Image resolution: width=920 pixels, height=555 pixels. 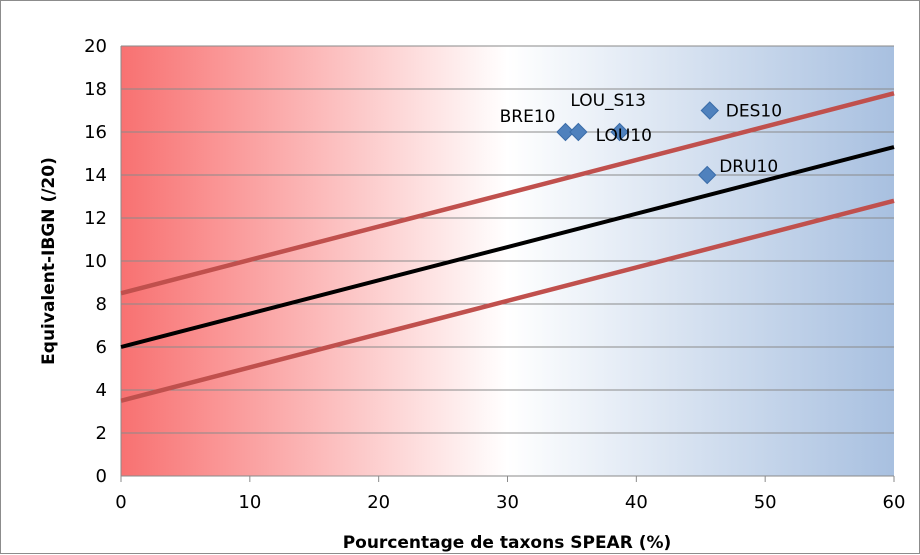 I want to click on x-tick-label: 30, so click(x=507, y=502).